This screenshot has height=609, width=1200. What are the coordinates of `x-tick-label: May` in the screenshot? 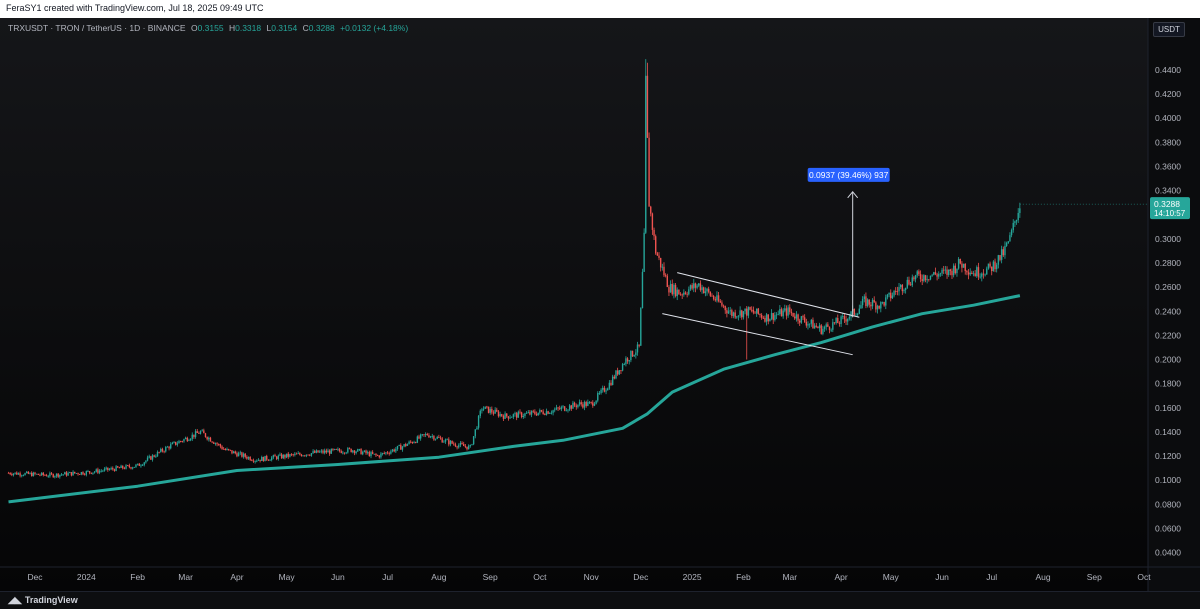 It's located at (891, 577).